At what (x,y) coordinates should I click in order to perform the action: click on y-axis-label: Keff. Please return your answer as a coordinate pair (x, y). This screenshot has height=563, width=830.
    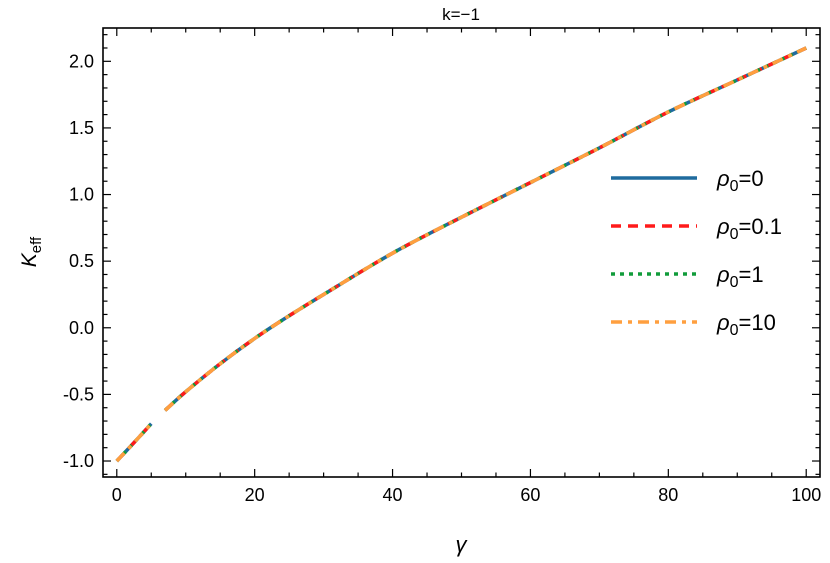
    Looking at the image, I should click on (31, 251).